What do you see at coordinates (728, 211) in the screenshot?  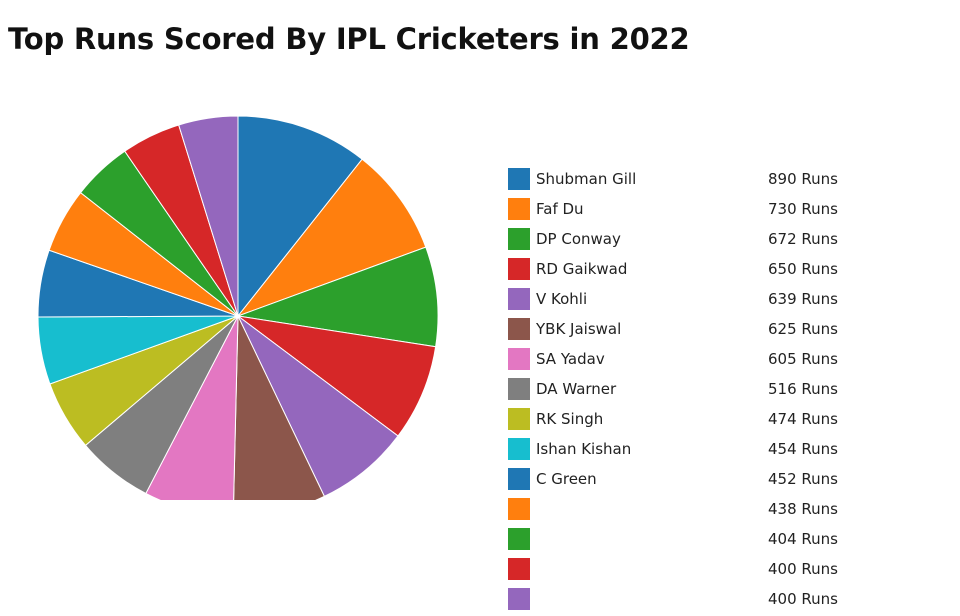 I see `legend-item: Faf Du 730 Runs` at bounding box center [728, 211].